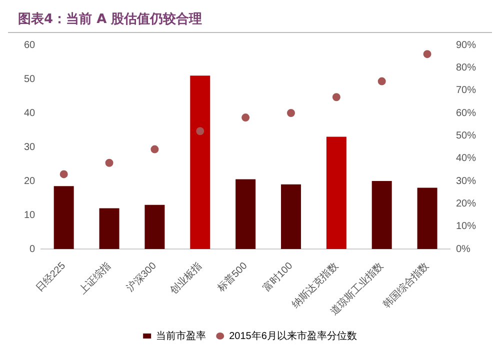  Describe the element at coordinates (250, 20) in the screenshot. I see `chart-title: 图表4：当前 A 股估值仍较合理` at that location.